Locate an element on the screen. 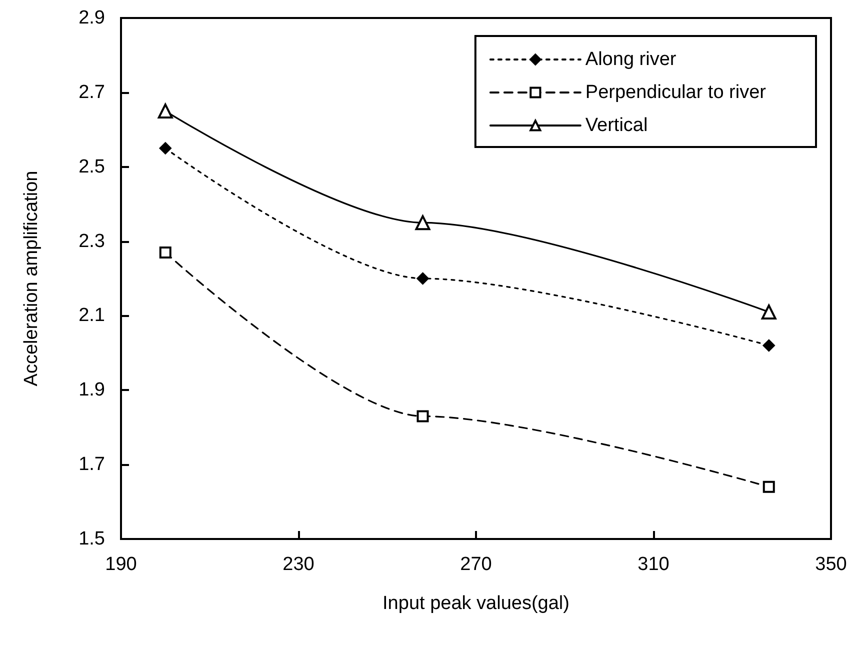 The width and height of the screenshot is (859, 659). y-tick-label: 1.9 is located at coordinates (91, 390).